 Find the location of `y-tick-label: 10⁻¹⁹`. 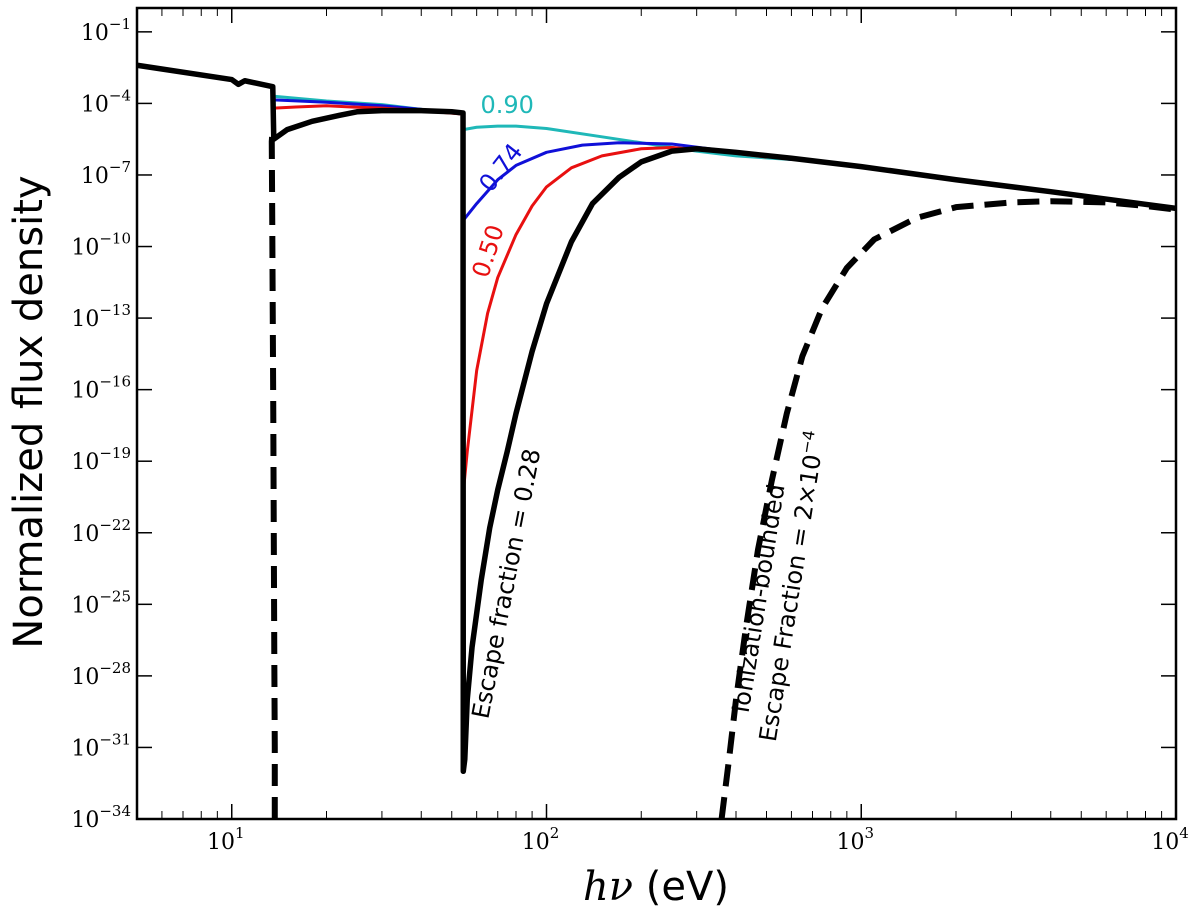

y-tick-label: 10⁻¹⁹ is located at coordinates (101, 459).